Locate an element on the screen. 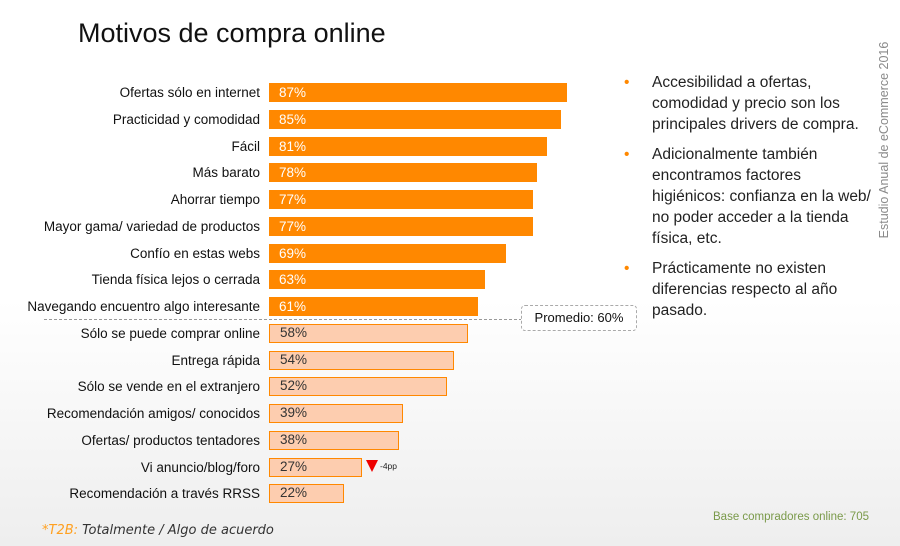 The image size is (900, 546). bar: 61% is located at coordinates (374, 306).